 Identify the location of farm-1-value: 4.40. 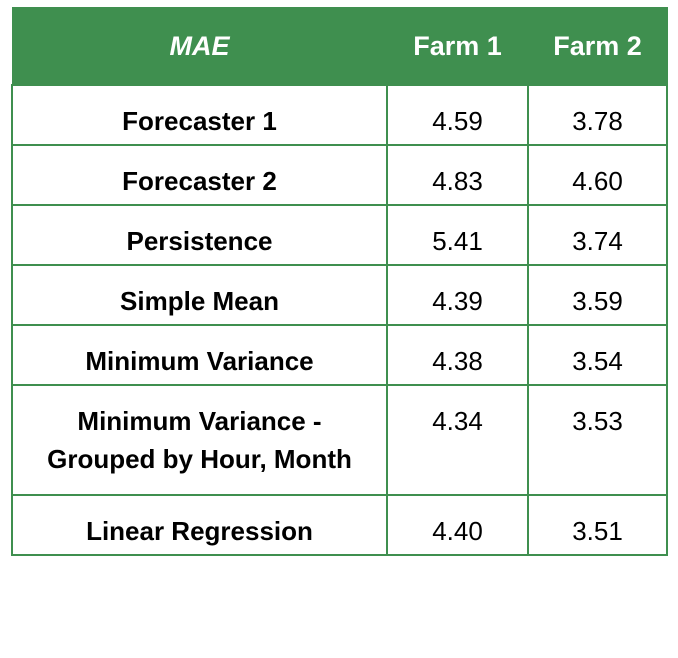
(457, 525).